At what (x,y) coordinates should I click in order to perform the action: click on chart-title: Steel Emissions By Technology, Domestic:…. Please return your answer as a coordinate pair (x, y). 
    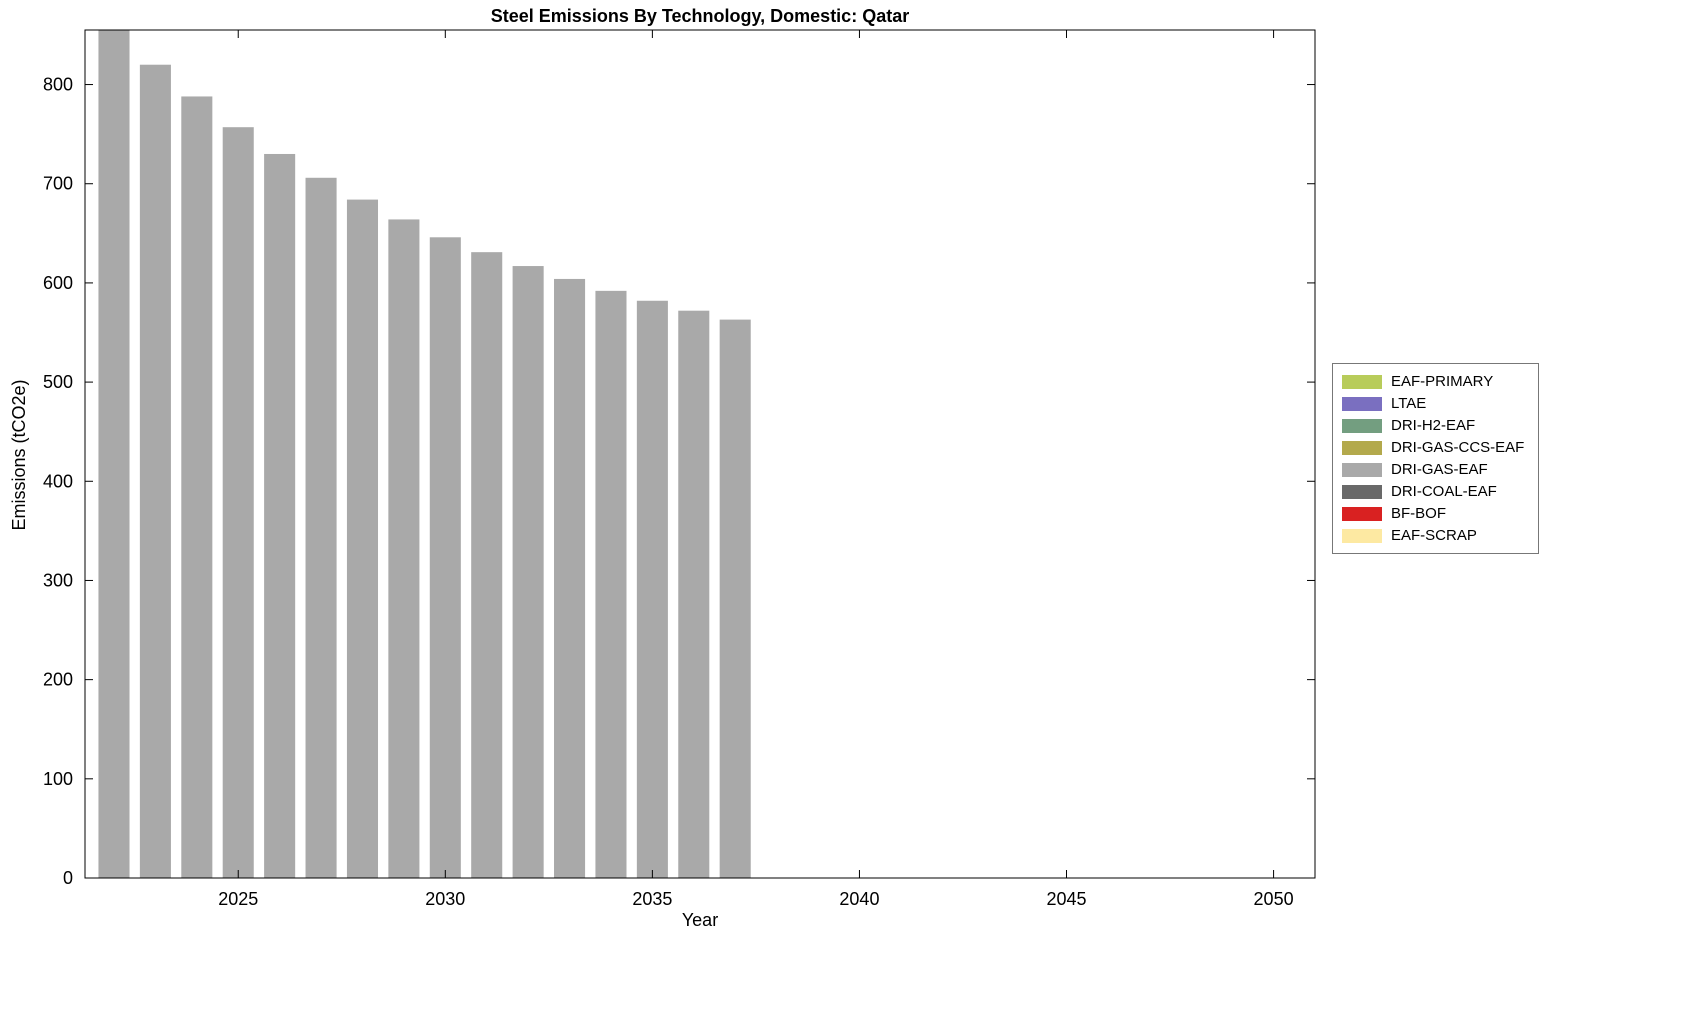
    Looking at the image, I should click on (700, 16).